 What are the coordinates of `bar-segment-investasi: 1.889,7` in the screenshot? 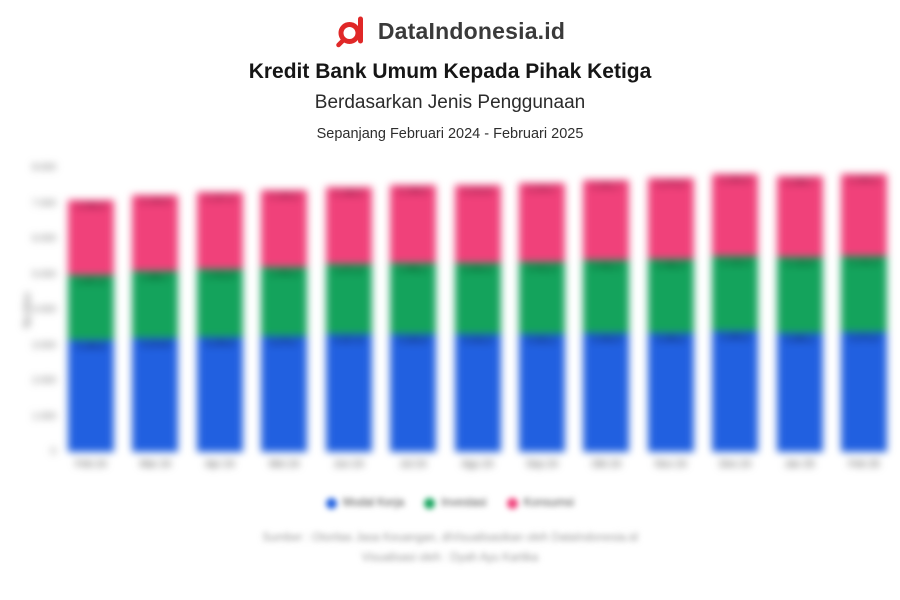 It's located at (155, 304).